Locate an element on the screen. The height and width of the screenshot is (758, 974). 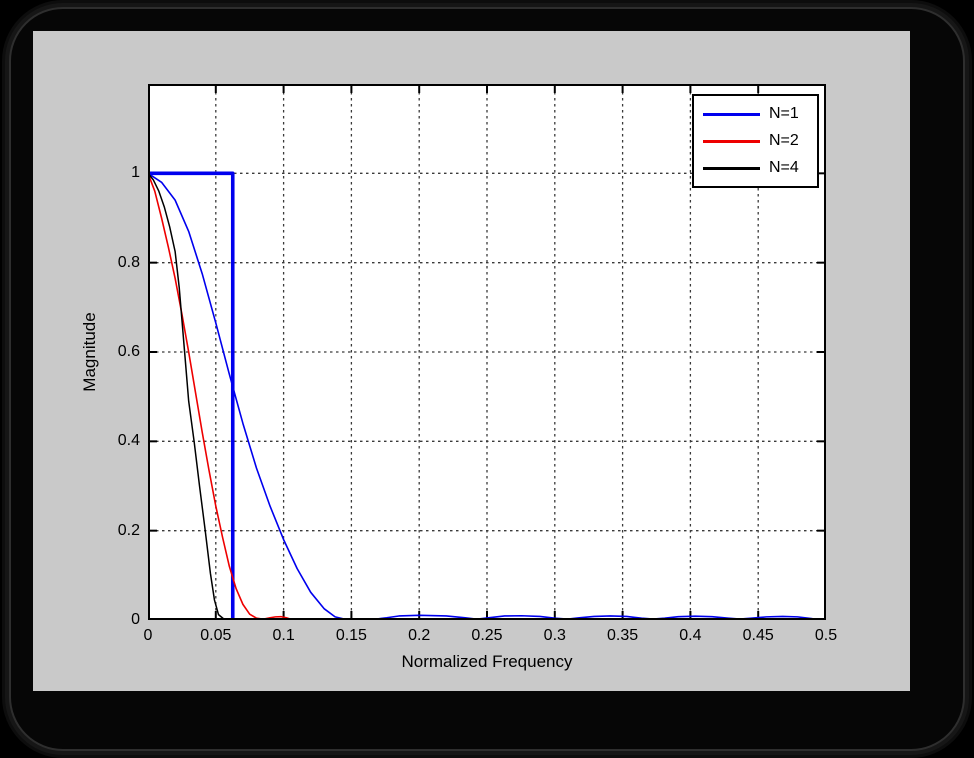
x-tick-label: 0.1 is located at coordinates (283, 635).